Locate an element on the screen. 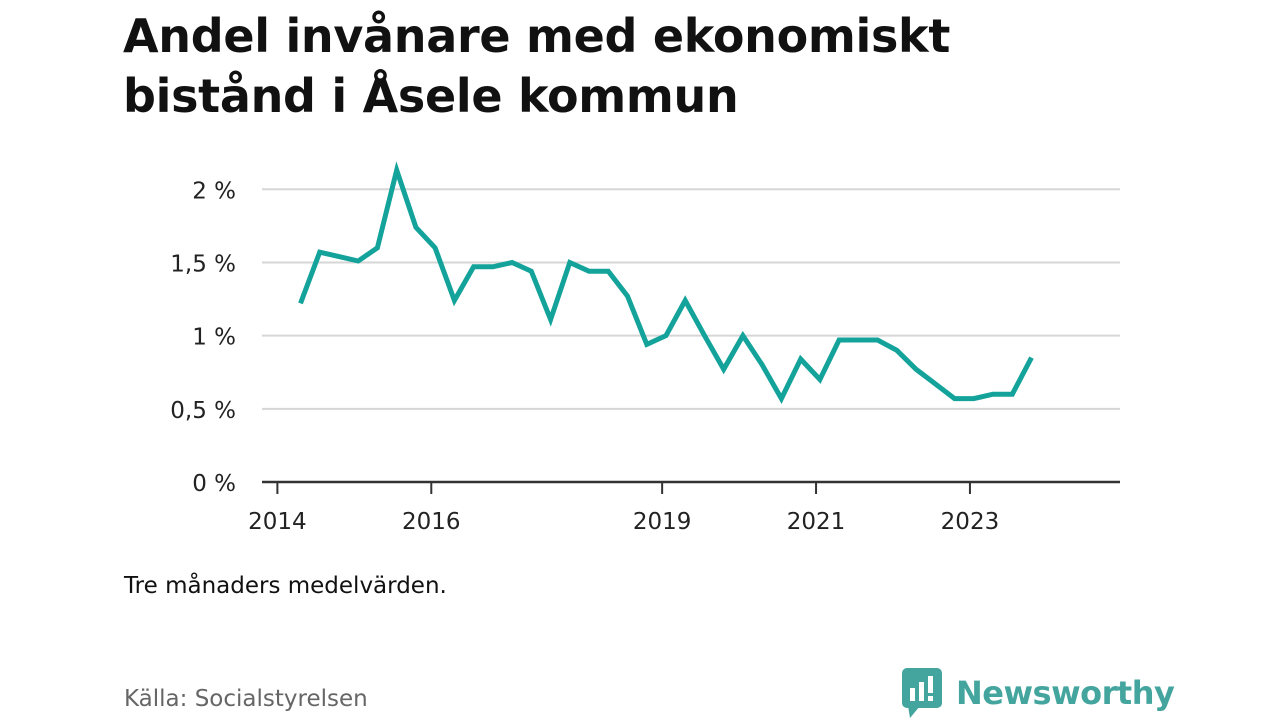 Image resolution: width=1280 pixels, height=720 pixels. x-tick-label: 2021 is located at coordinates (816, 522).